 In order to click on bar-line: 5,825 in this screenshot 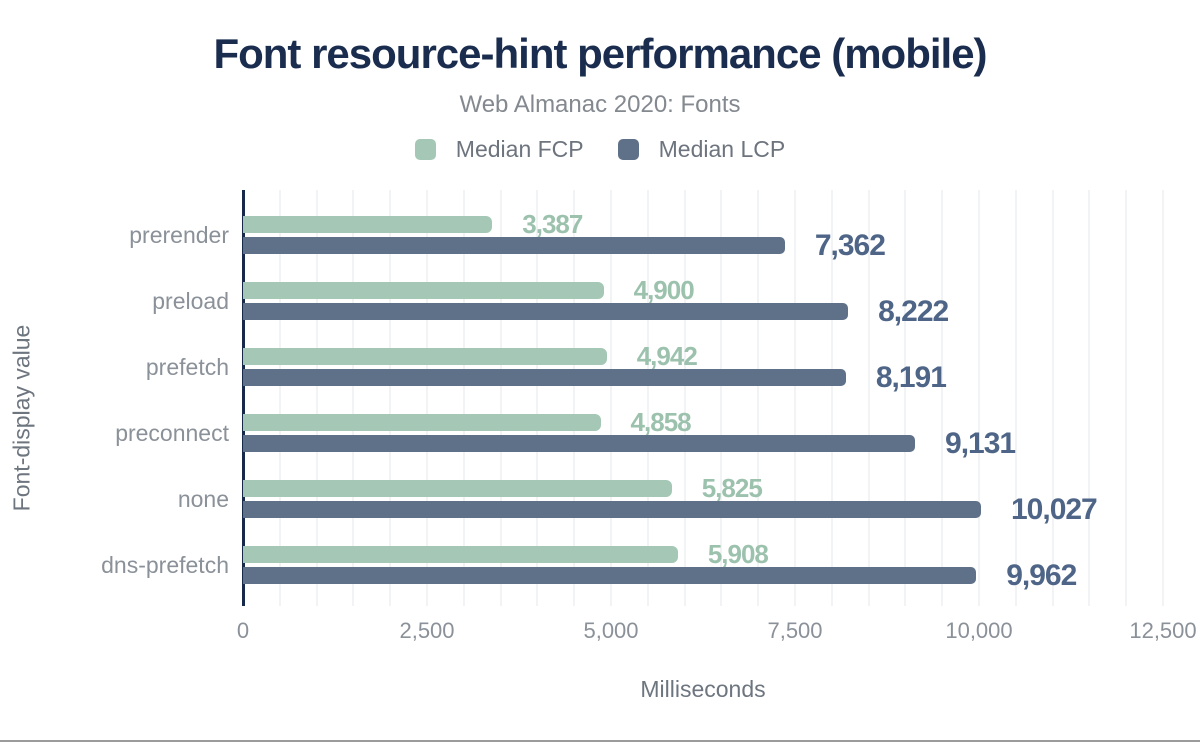, I will do `click(703, 488)`.